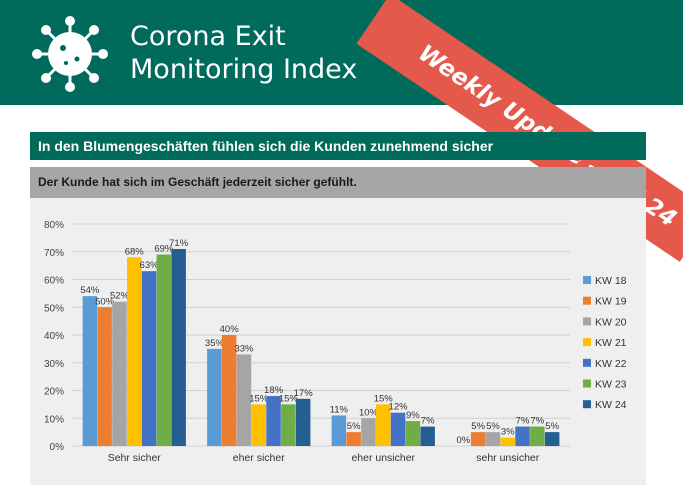 This screenshot has height=490, width=683. Describe the element at coordinates (244, 348) in the screenshot. I see `data-label: 33%` at that location.